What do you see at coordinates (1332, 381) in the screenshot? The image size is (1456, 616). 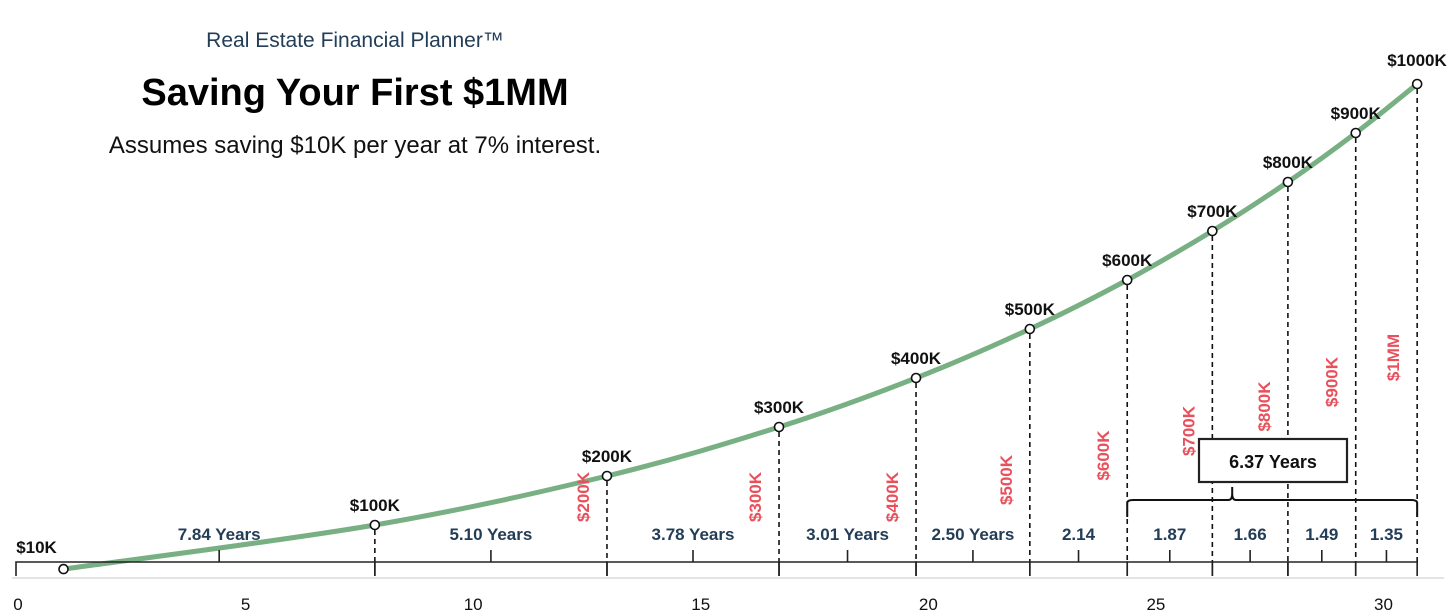 I see `rotated-milestone-label: $900K` at bounding box center [1332, 381].